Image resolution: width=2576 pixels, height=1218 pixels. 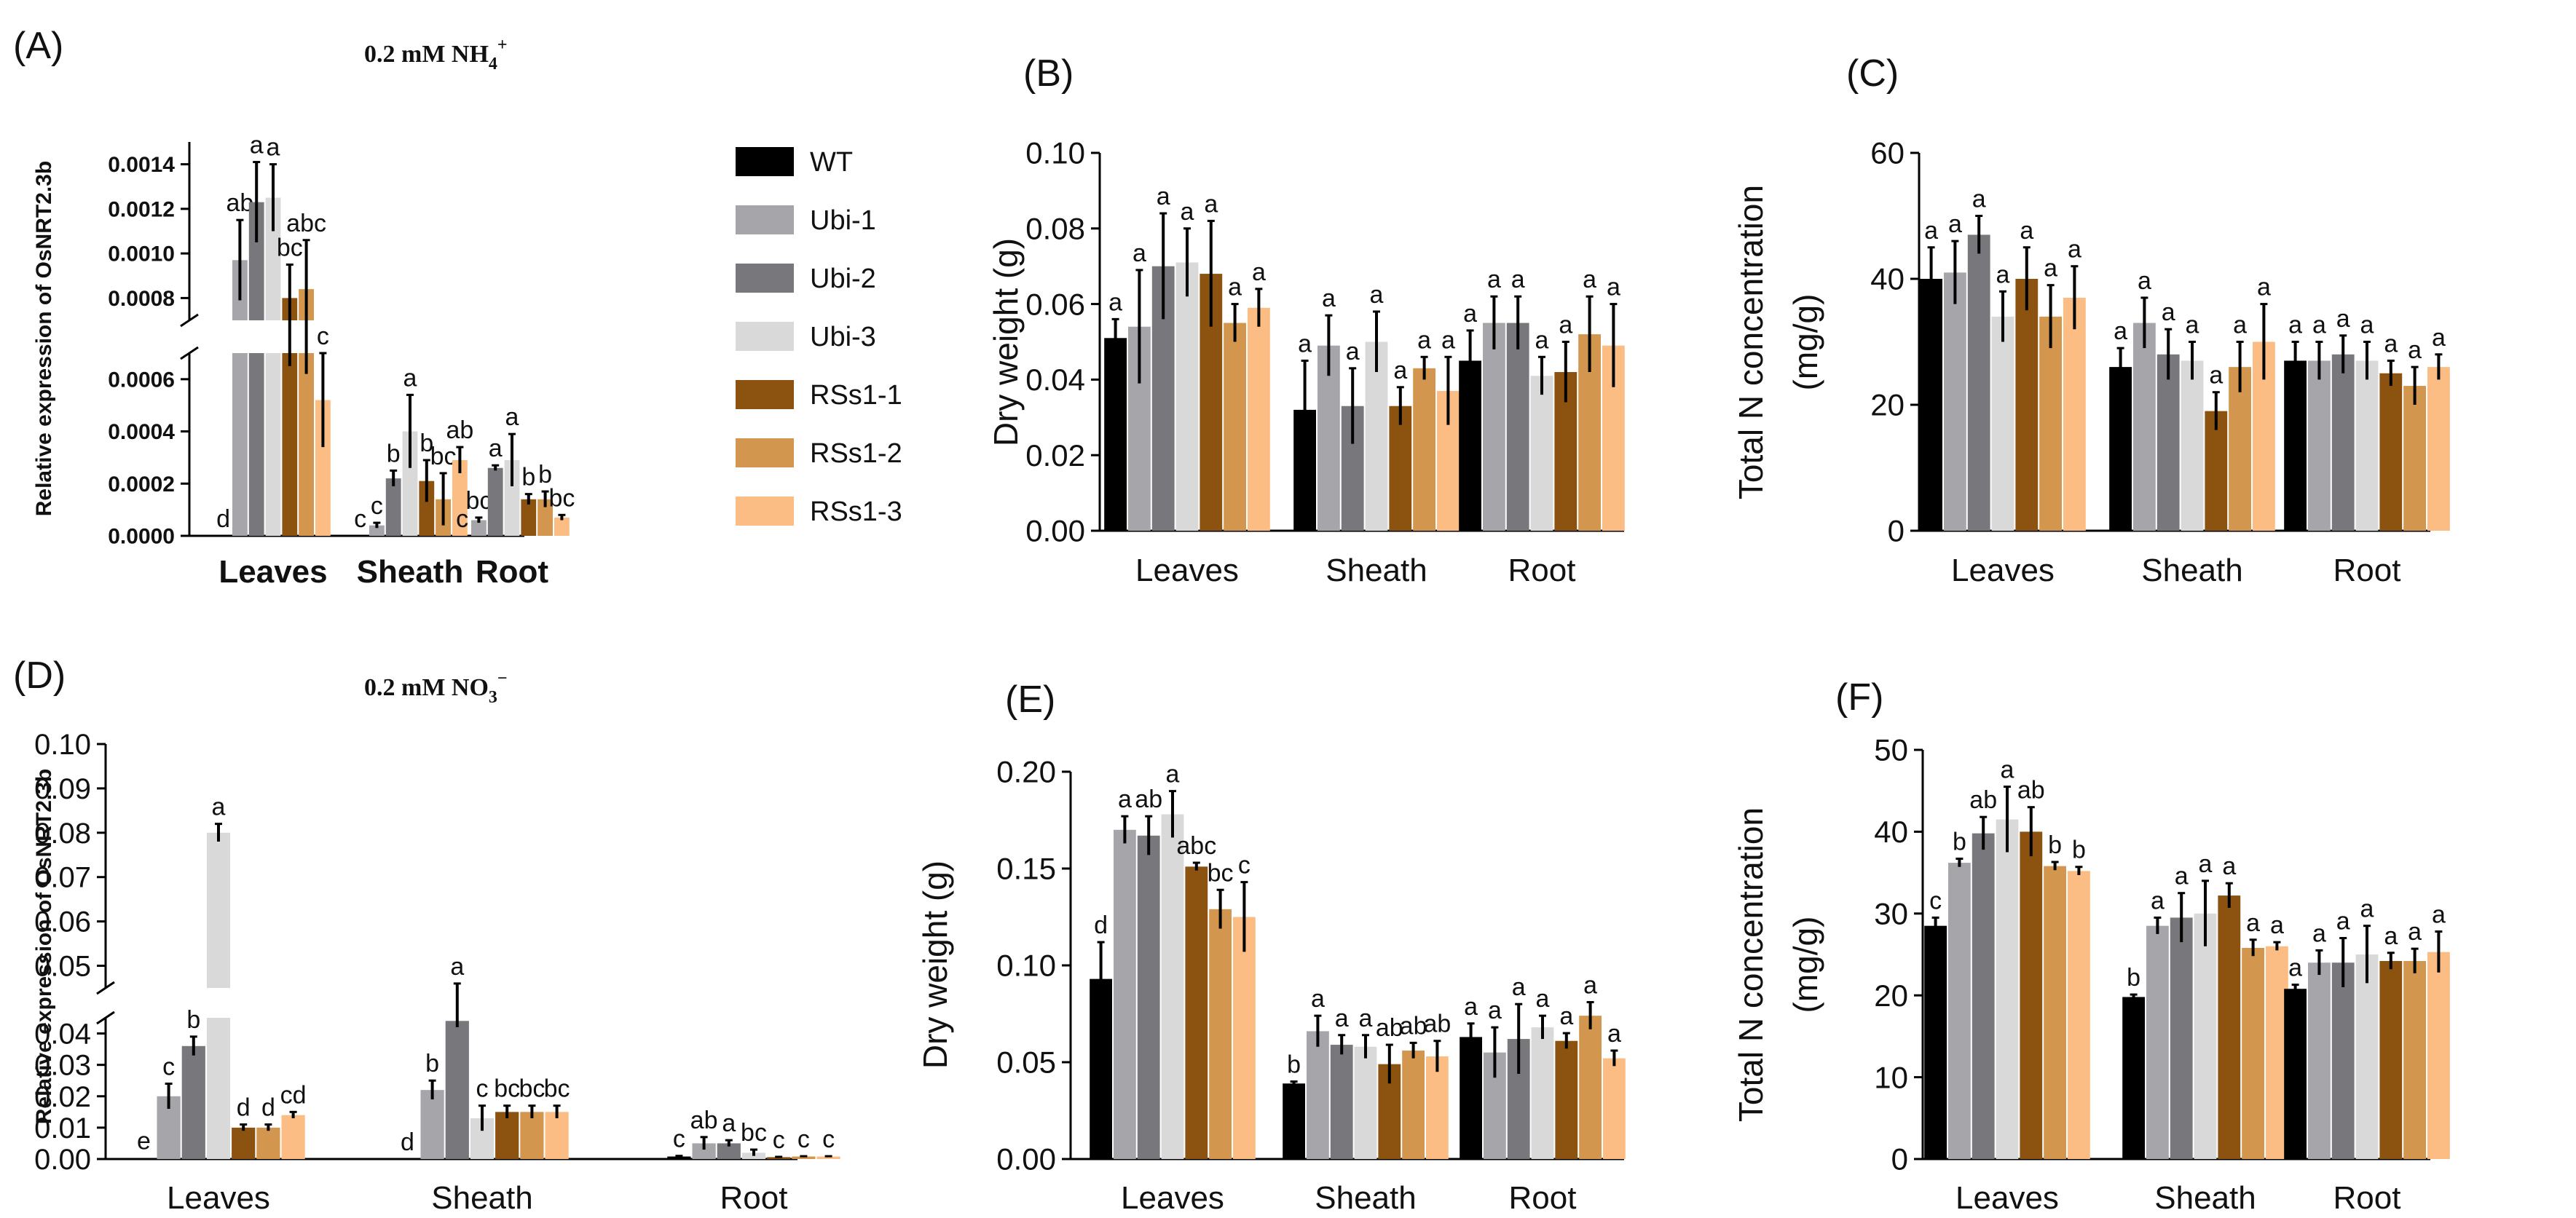 I want to click on y-tick-label: 0.02, so click(x=1055, y=455).